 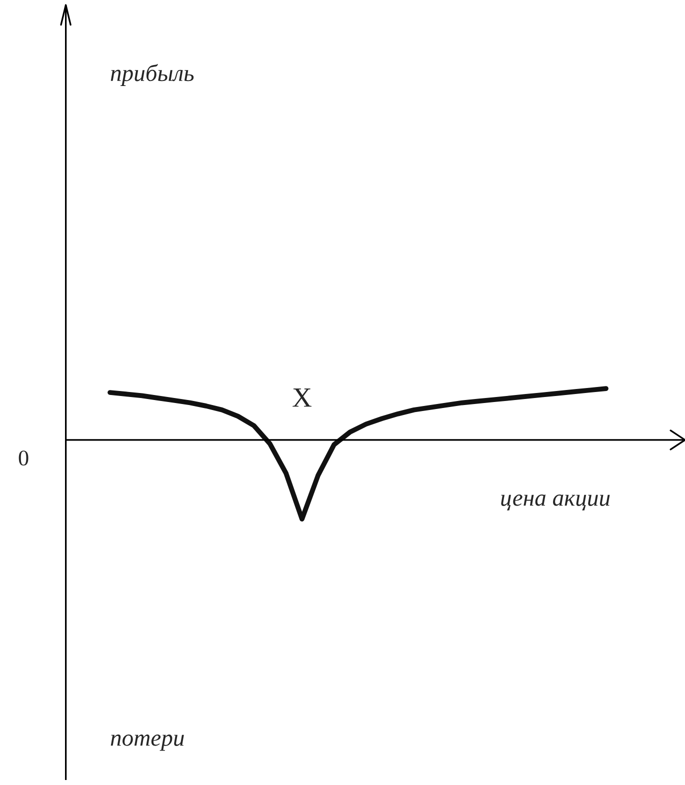 What do you see at coordinates (555, 502) in the screenshot?
I see `x-axis-title: цена акции` at bounding box center [555, 502].